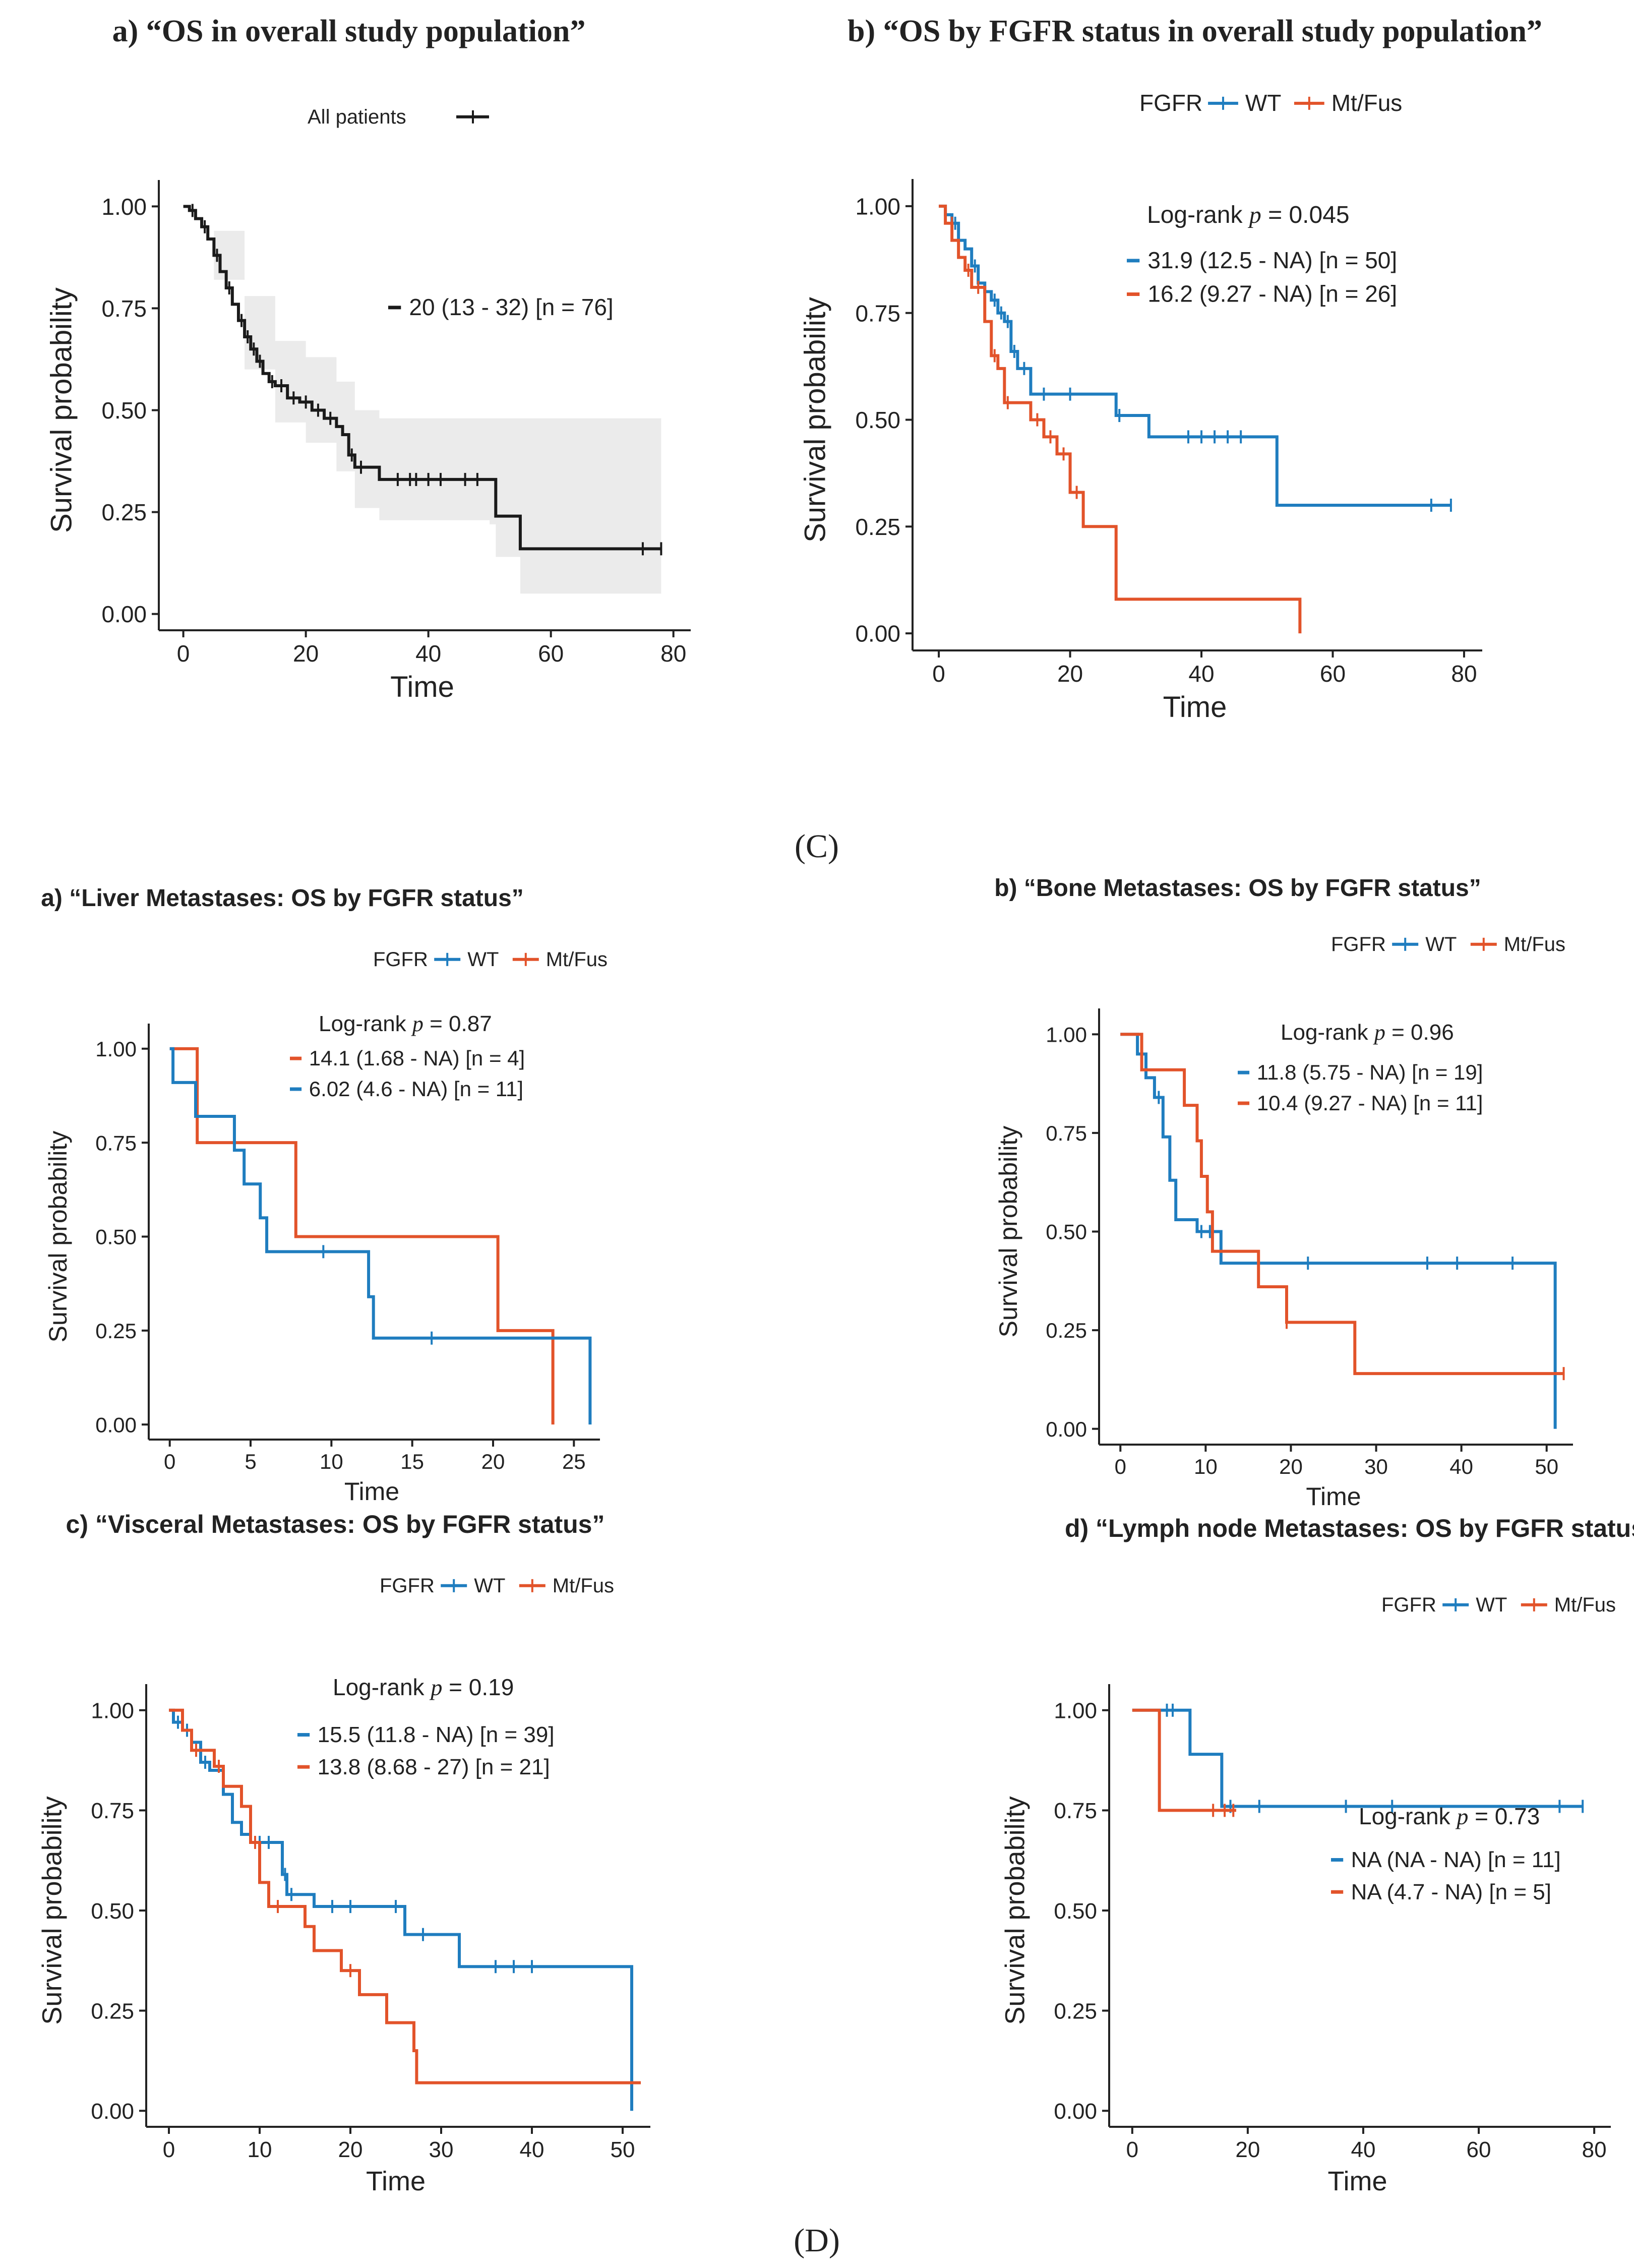  I want to click on median-survival-annotation: 15.5 (11.8 - NA) [n = 39], so click(436, 1735).